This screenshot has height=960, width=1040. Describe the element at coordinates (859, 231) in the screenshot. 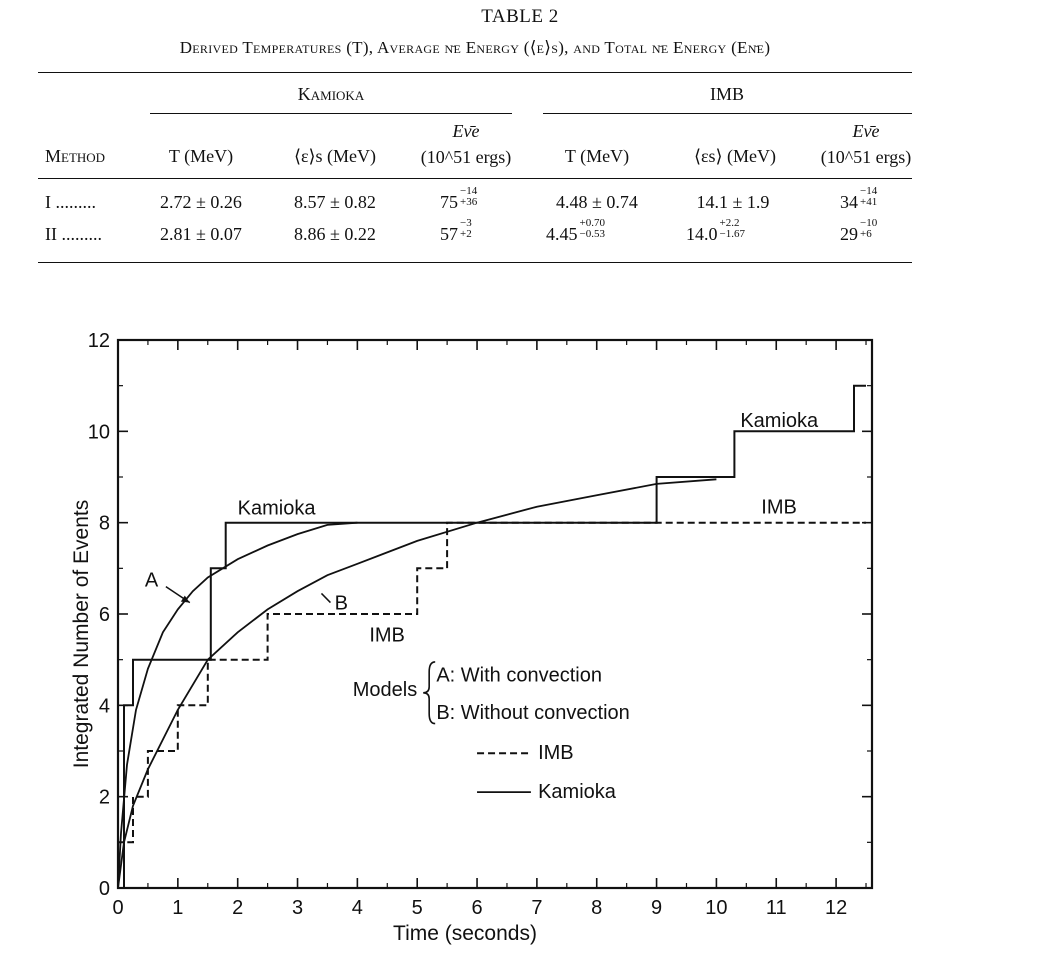

I see `row-2-imb-E: 29 −10 +6` at that location.